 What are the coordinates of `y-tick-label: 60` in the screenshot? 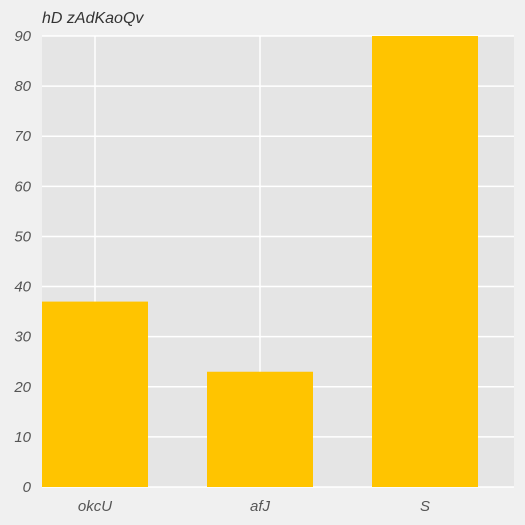 It's located at (22, 186).